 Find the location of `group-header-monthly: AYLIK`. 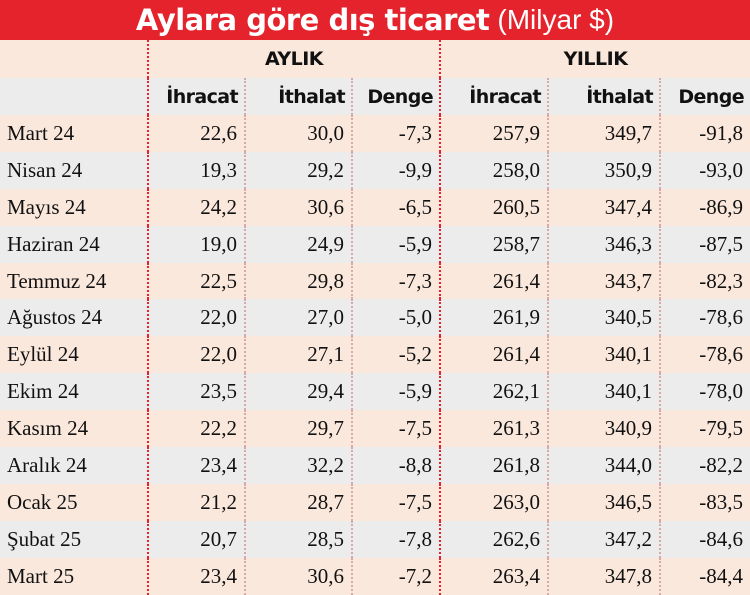

group-header-monthly: AYLIK is located at coordinates (293, 59).